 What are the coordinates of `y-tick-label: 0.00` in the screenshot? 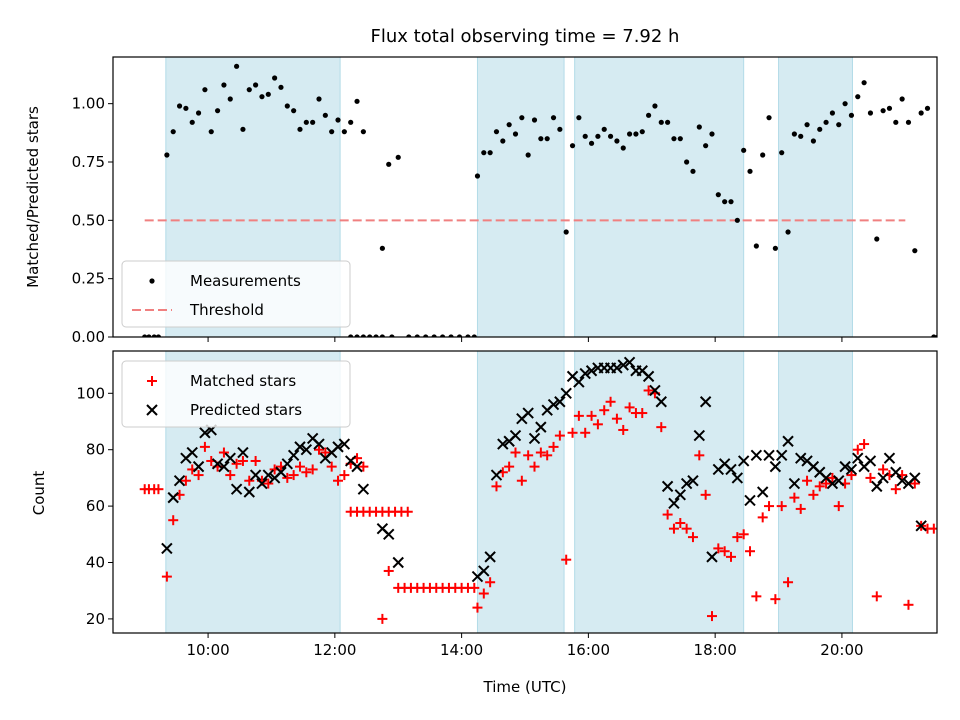 It's located at (88, 337).